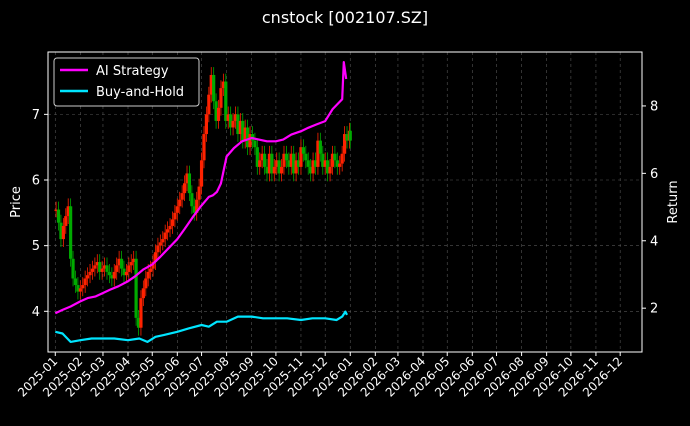 This screenshot has height=426, width=690. Describe the element at coordinates (16, 202) in the screenshot. I see `left-axis-label: Price` at that location.